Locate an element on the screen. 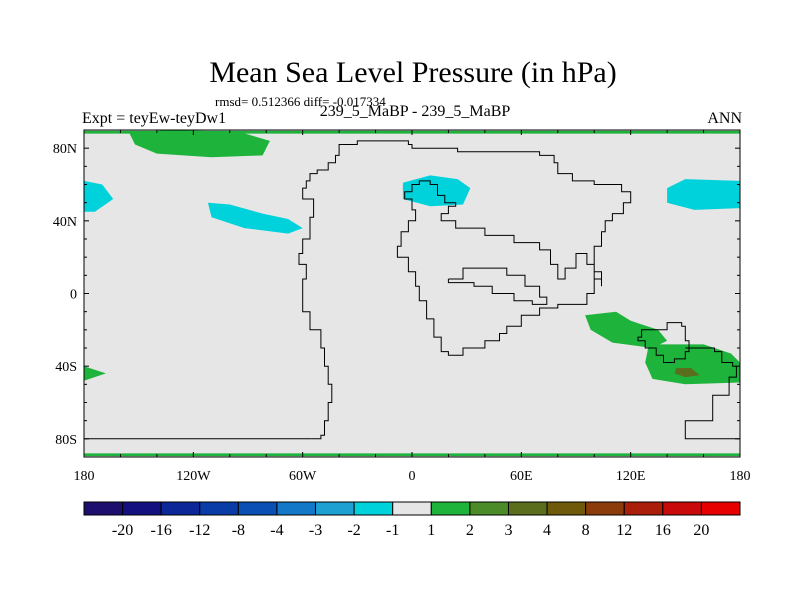 This screenshot has height=600, width=800. colorbar-label: 1 is located at coordinates (431, 530).